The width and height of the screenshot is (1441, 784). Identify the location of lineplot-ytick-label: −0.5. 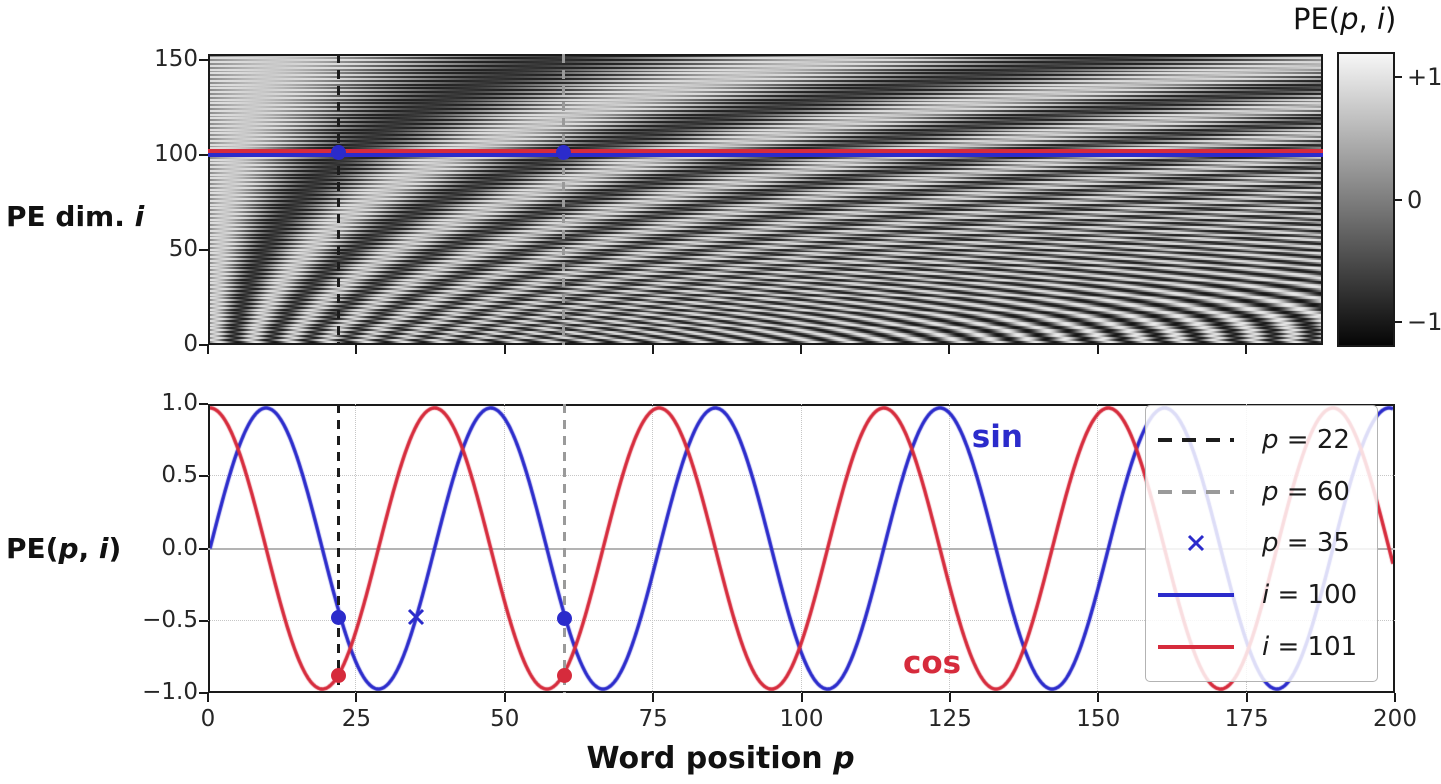
(170, 619).